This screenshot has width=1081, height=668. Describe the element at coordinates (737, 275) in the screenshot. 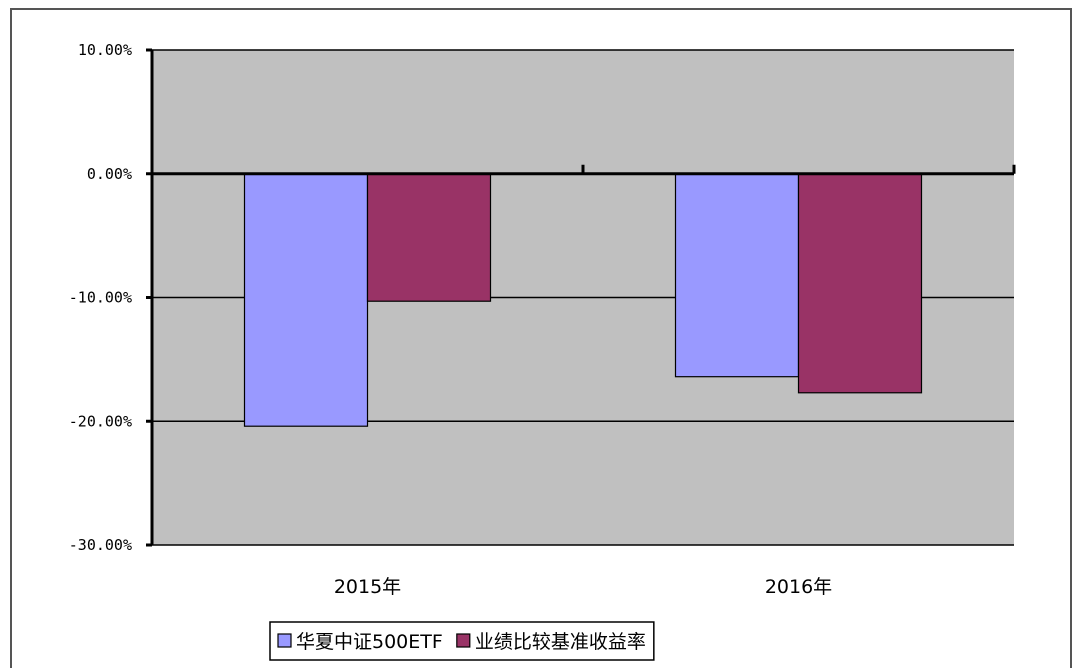

I see `bar-series0-cat1` at that location.